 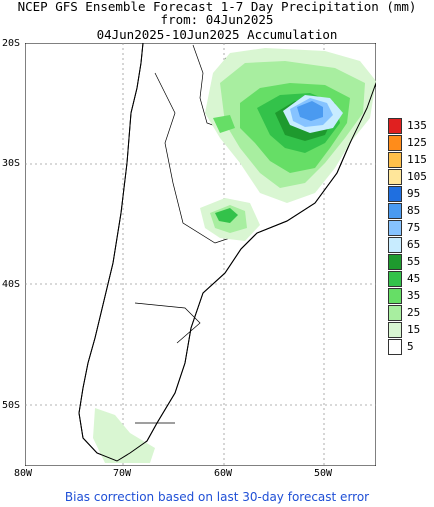 I want to click on legend-label-35: 35, so click(x=414, y=295).